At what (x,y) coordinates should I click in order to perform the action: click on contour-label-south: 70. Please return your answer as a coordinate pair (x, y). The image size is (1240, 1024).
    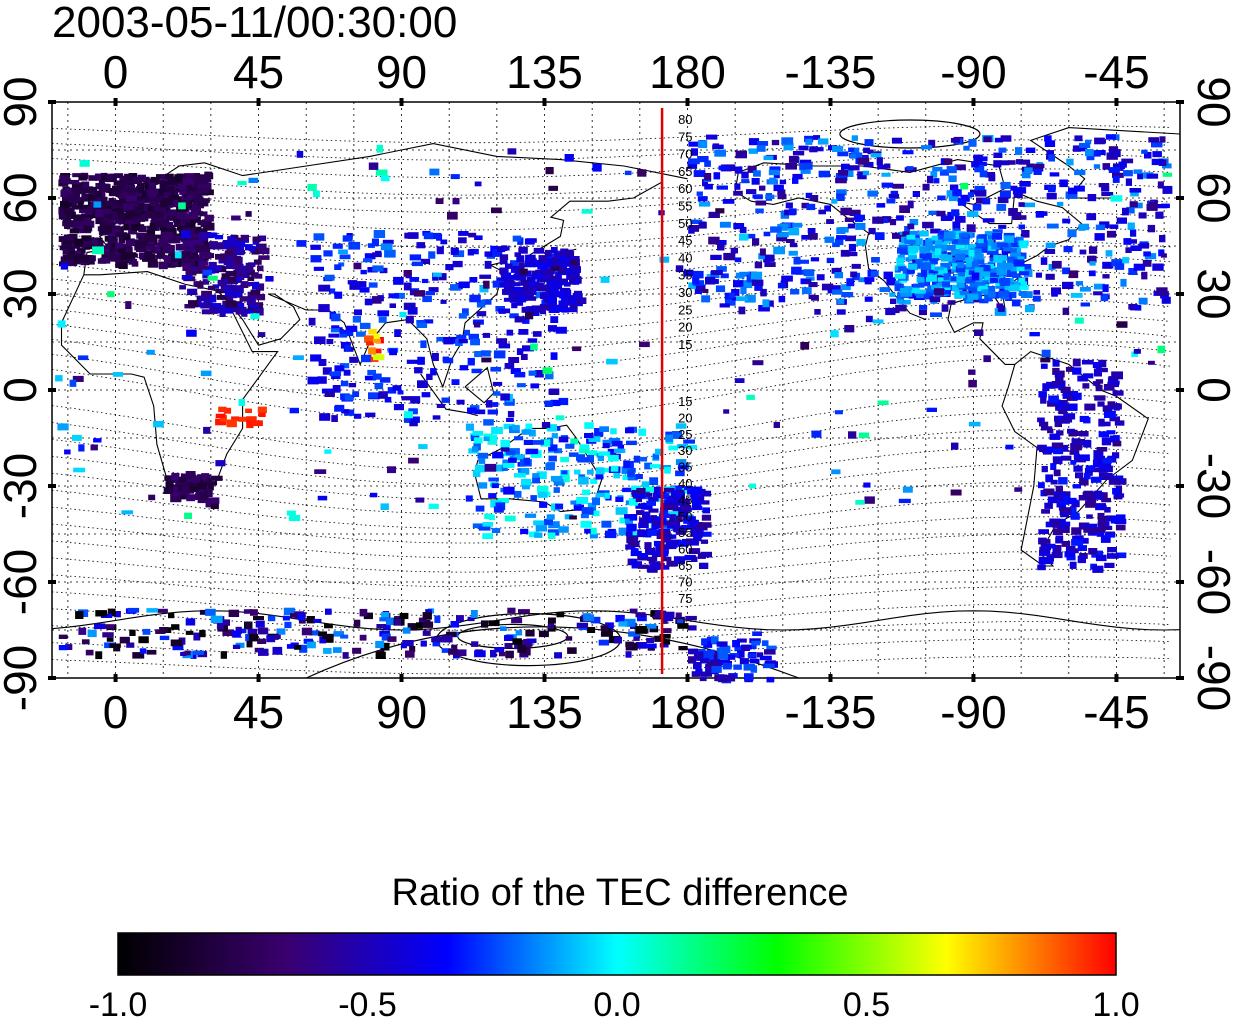
    Looking at the image, I should click on (685, 581).